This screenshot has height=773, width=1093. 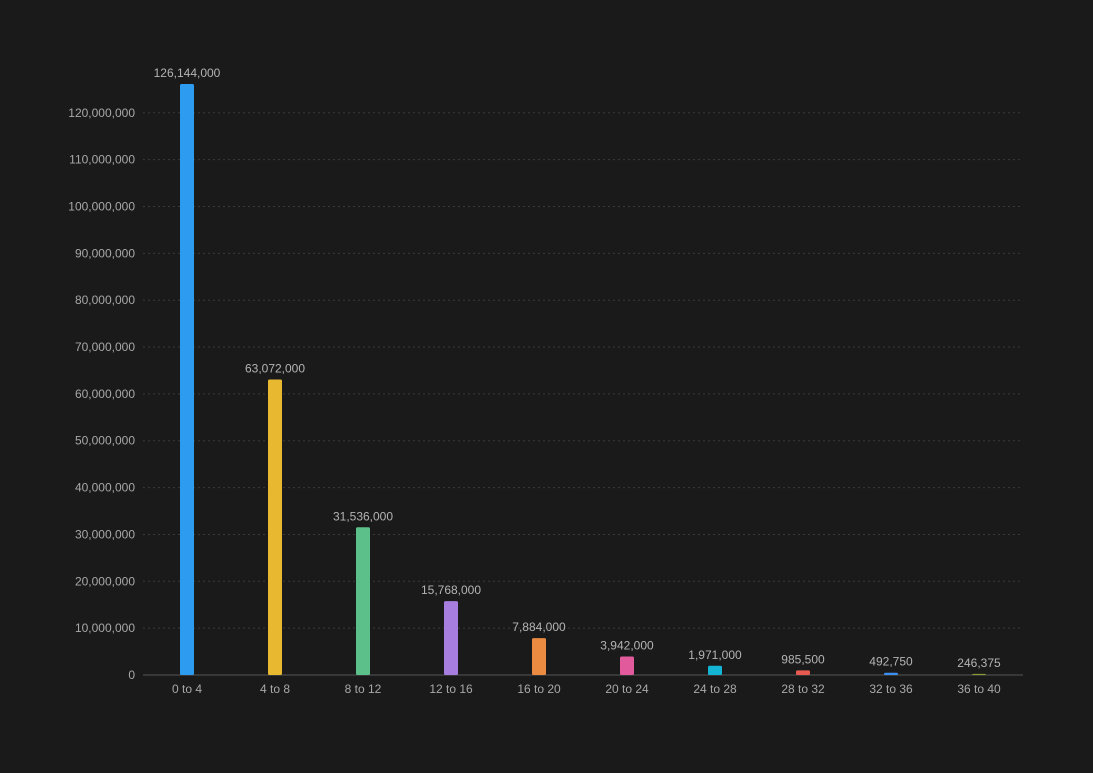 I want to click on y-tick-label: 100,000,000, so click(x=101, y=206).